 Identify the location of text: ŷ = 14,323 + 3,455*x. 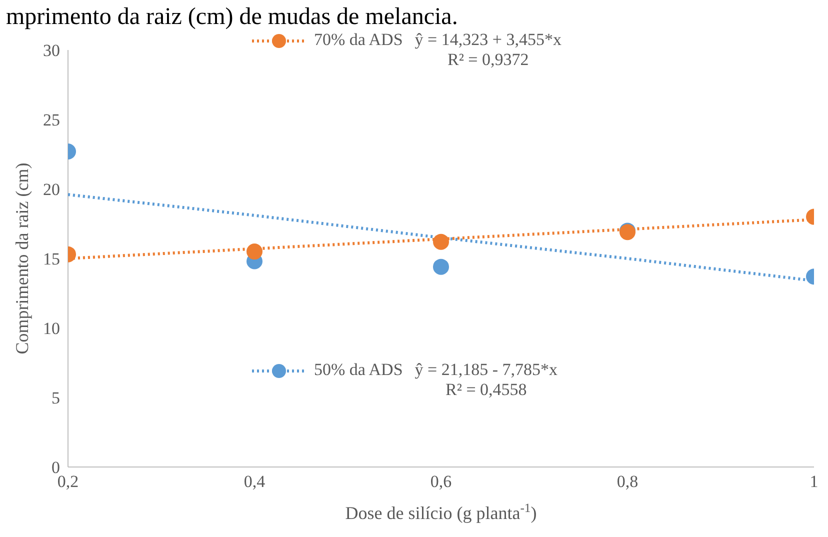
(488, 40).